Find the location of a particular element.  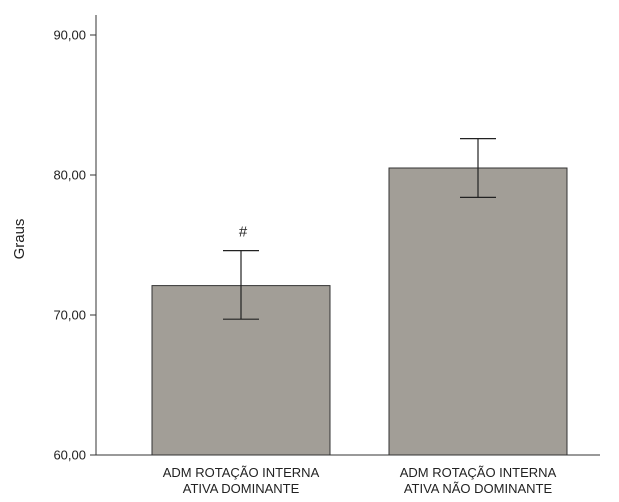

y-axis-title: Graus is located at coordinates (19, 239).